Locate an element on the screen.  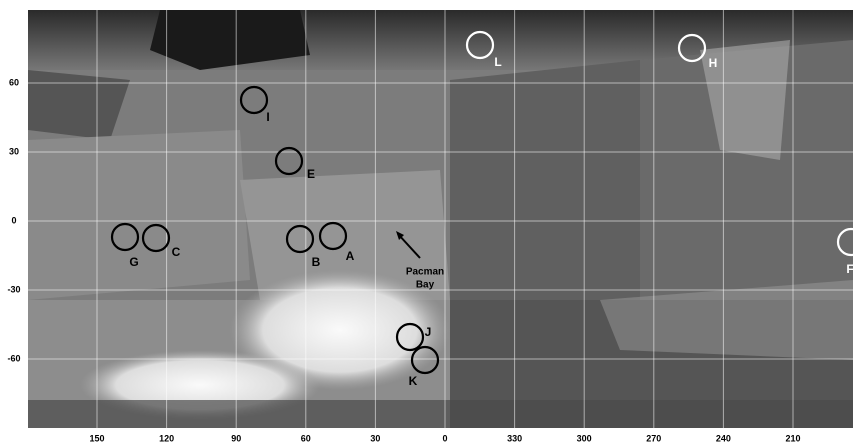
feature-label: J is located at coordinates (428, 332).